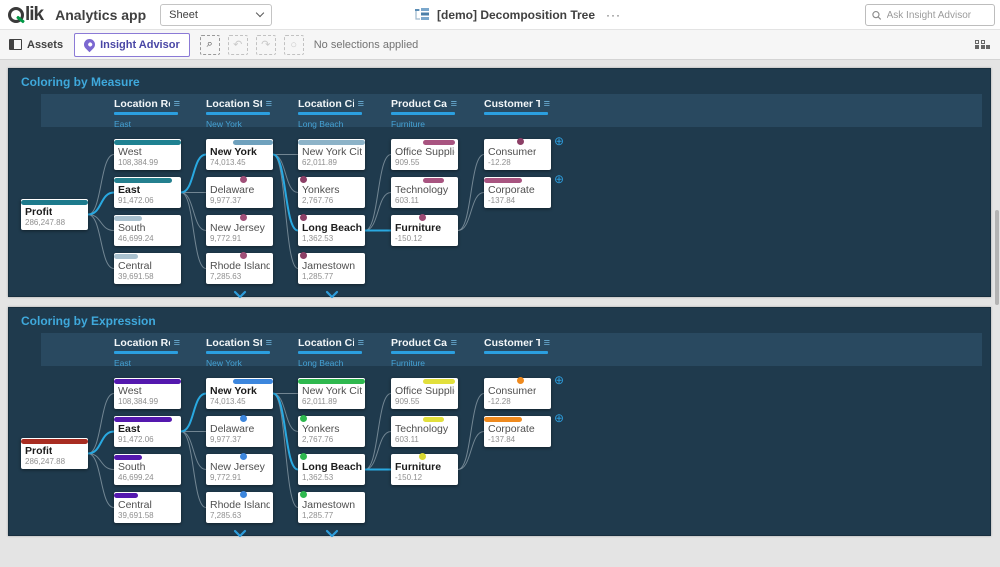 This screenshot has height=567, width=1000. Describe the element at coordinates (226, 200) in the screenshot. I see `node-value: 9,977.37` at that location.